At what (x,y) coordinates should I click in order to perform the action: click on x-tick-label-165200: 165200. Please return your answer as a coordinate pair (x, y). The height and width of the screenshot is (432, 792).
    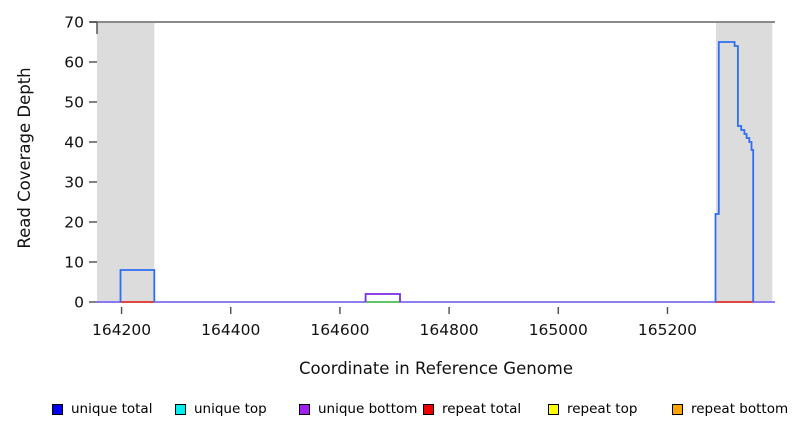
    Looking at the image, I should click on (667, 330).